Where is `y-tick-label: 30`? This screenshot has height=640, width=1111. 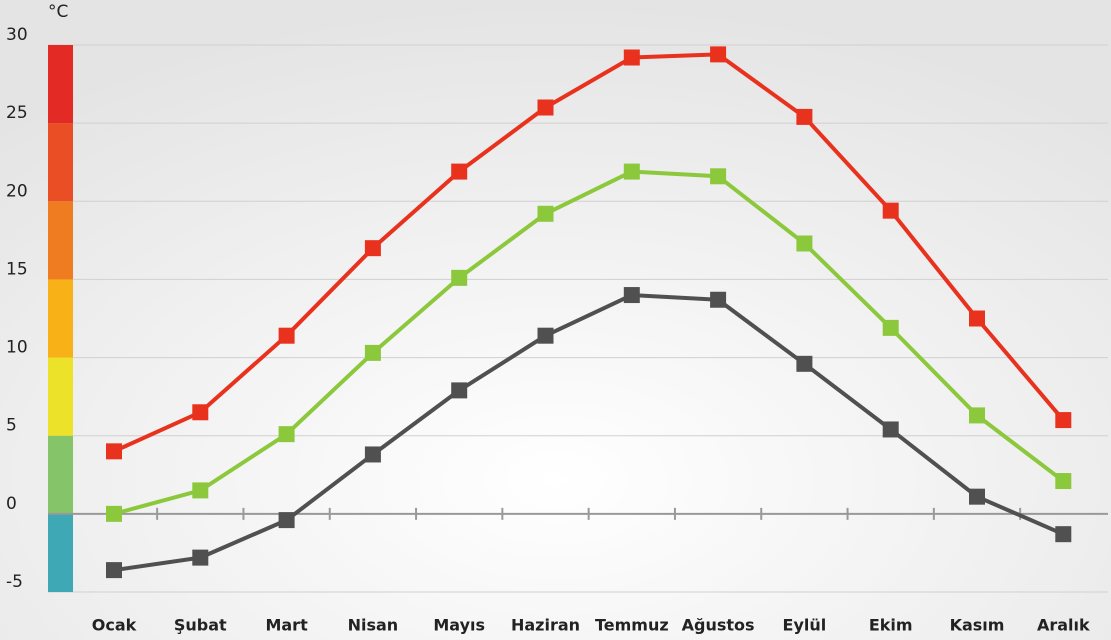
y-tick-label: 30 is located at coordinates (17, 35).